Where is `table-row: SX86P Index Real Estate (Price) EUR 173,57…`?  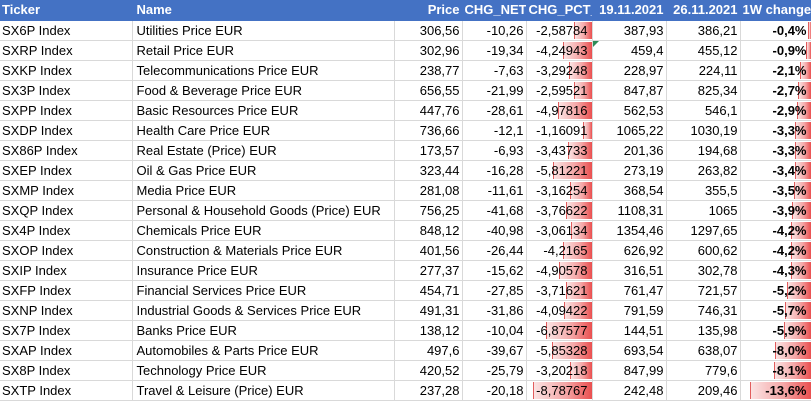 table-row: SX86P Index Real Estate (Price) EUR 173,57… is located at coordinates (405, 150).